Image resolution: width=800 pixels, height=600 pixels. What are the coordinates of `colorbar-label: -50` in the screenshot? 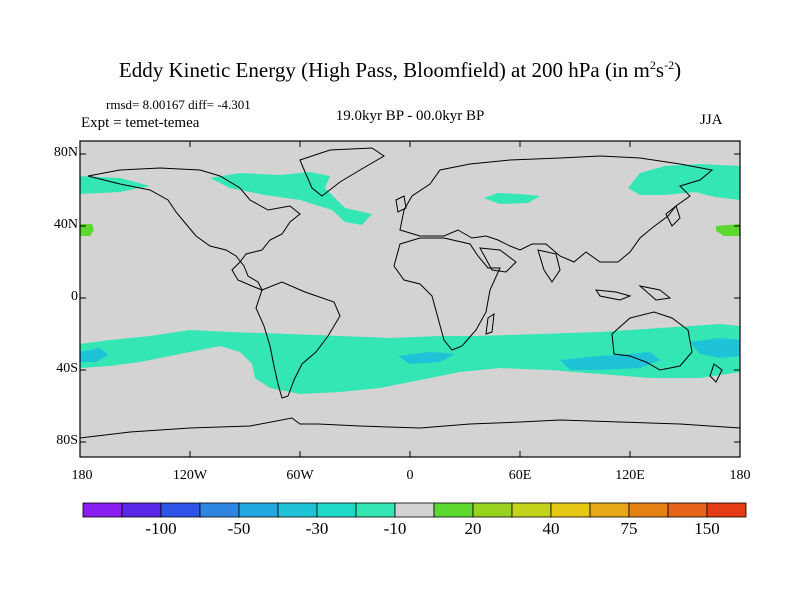 It's located at (239, 528).